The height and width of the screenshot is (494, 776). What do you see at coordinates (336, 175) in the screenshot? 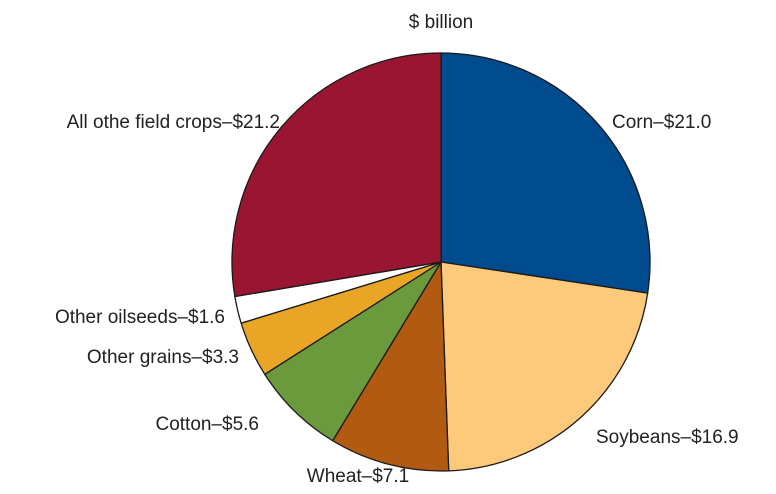
I see `pie-slice-all-othe-field-crops` at bounding box center [336, 175].